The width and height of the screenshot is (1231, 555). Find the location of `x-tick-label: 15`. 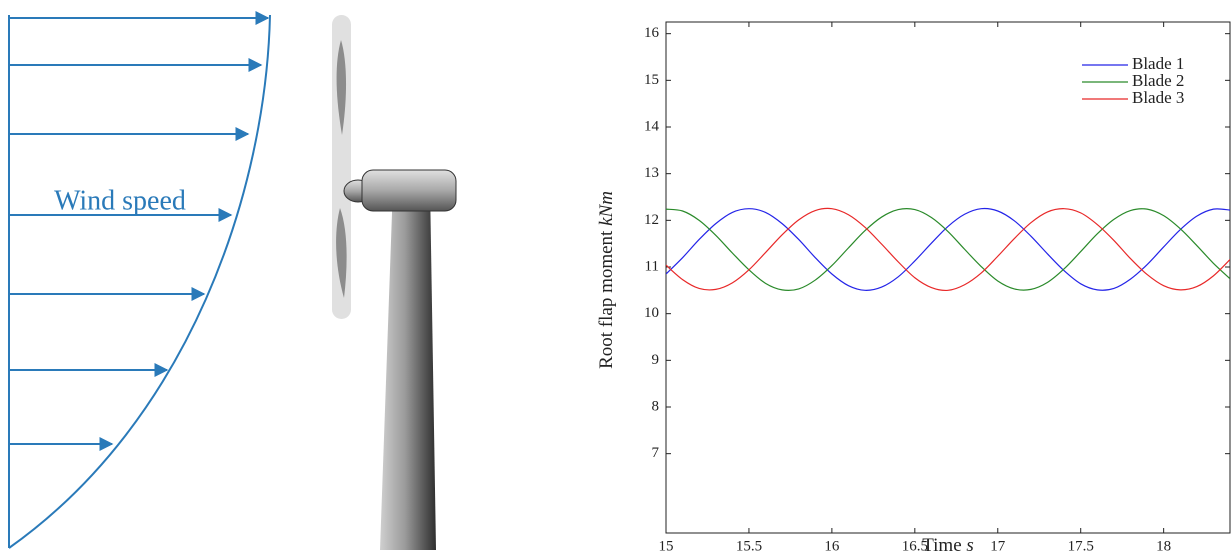

x-tick-label: 15 is located at coordinates (666, 546).